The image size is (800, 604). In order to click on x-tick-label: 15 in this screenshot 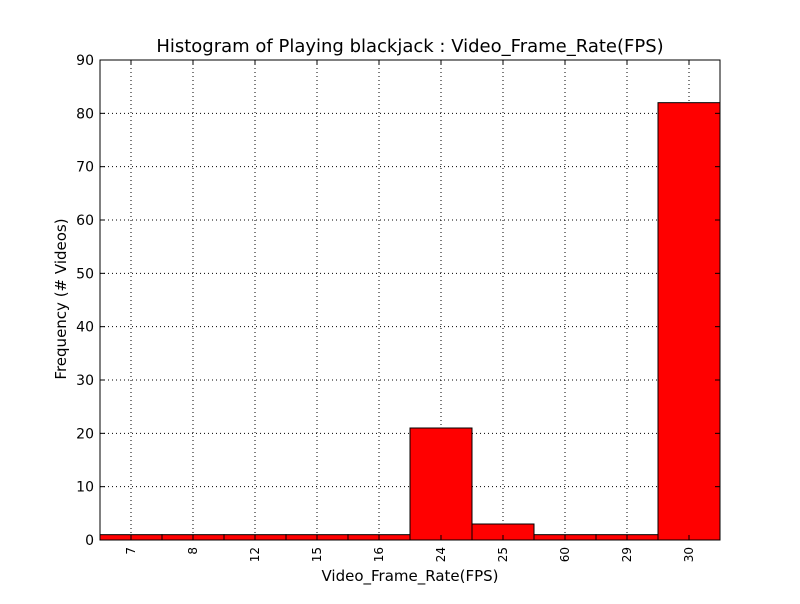, I will do `click(317, 554)`.